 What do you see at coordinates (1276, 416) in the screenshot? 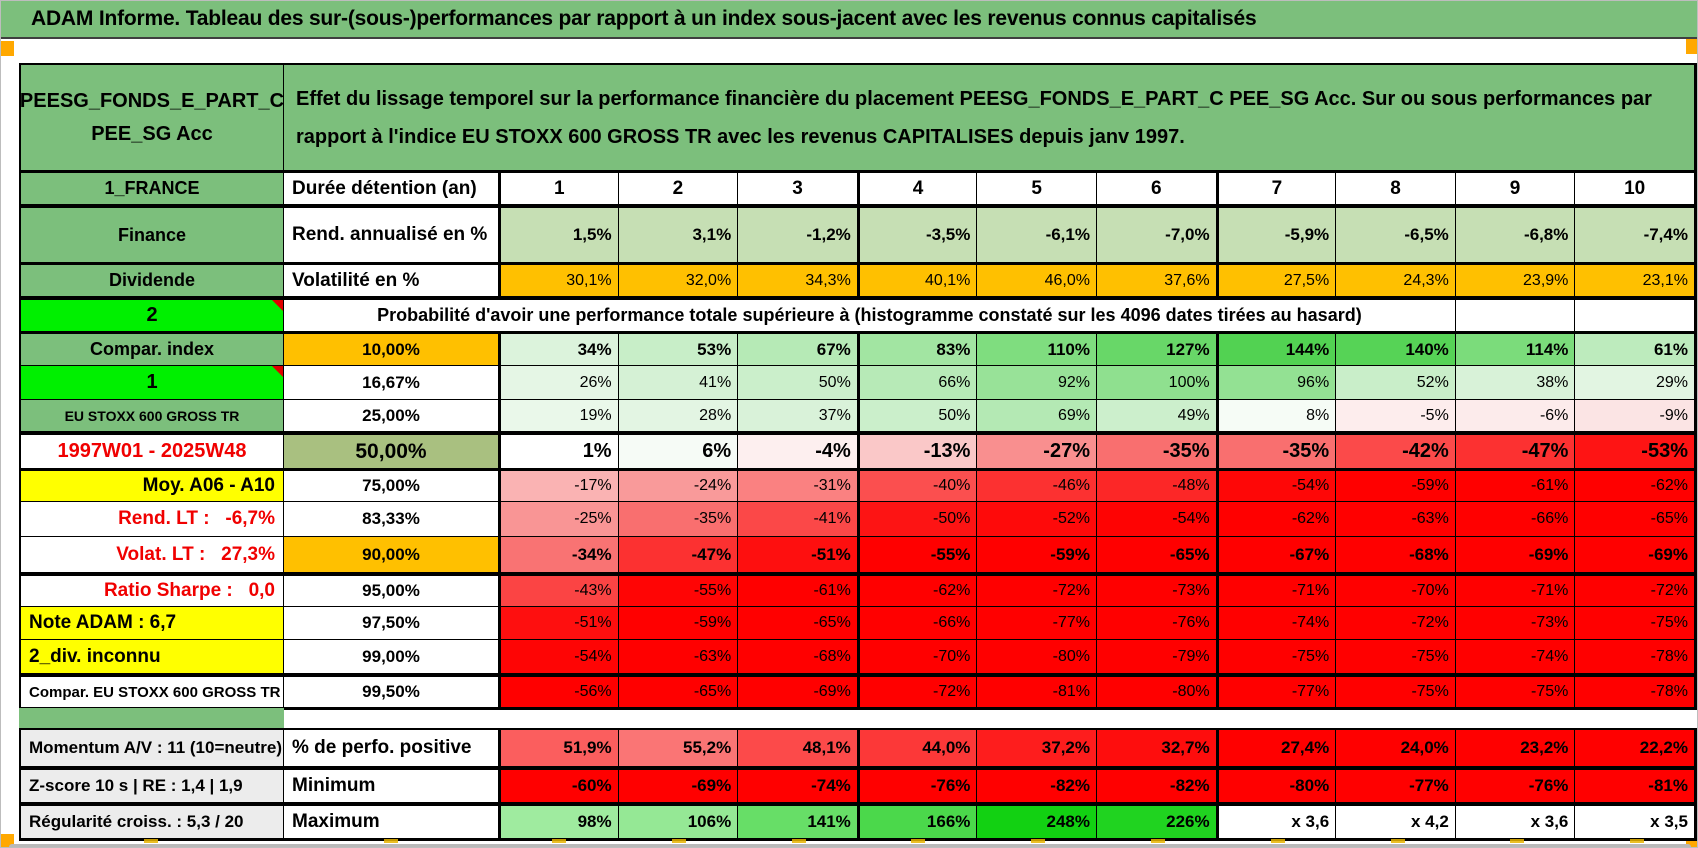
I see `p25-value-7: 8%` at bounding box center [1276, 416].